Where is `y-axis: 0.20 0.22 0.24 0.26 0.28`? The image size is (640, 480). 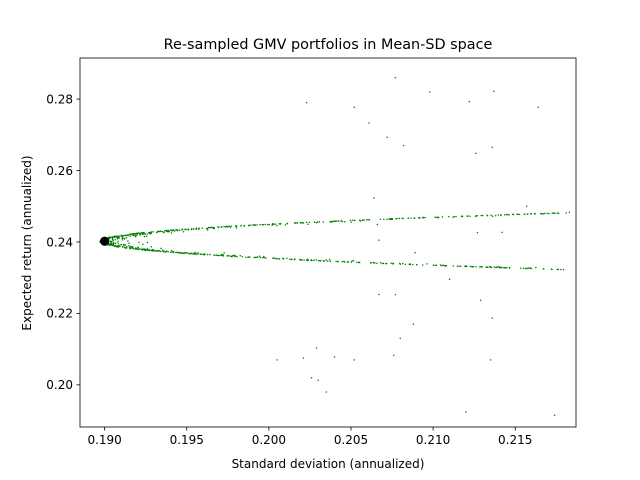 y-axis: 0.20 0.22 0.24 0.26 0.28 is located at coordinates (63, 242).